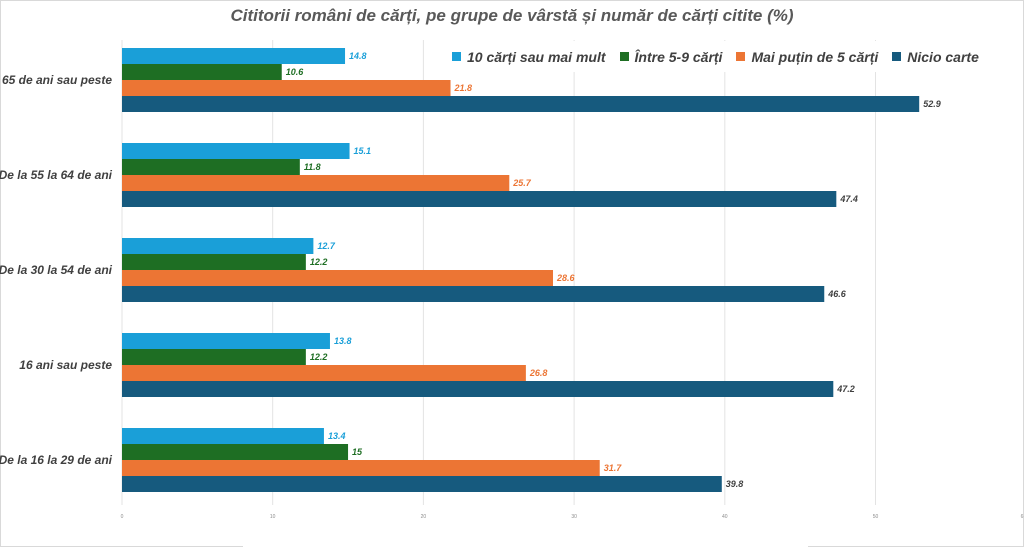 This screenshot has width=1024, height=547. What do you see at coordinates (574, 517) in the screenshot?
I see `x-tick-label: 30` at bounding box center [574, 517].